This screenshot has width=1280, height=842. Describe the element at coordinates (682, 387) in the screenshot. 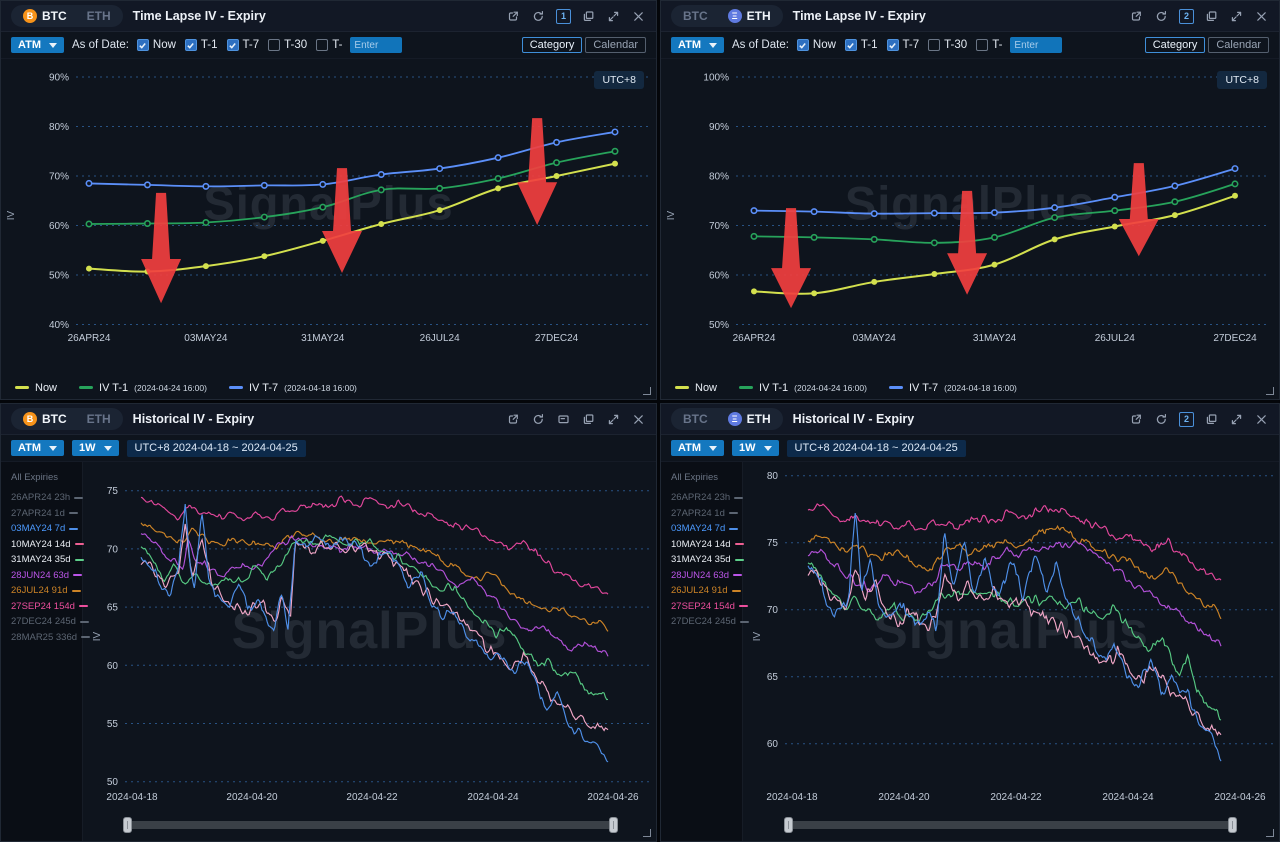

I see `legend-swatch` at that location.